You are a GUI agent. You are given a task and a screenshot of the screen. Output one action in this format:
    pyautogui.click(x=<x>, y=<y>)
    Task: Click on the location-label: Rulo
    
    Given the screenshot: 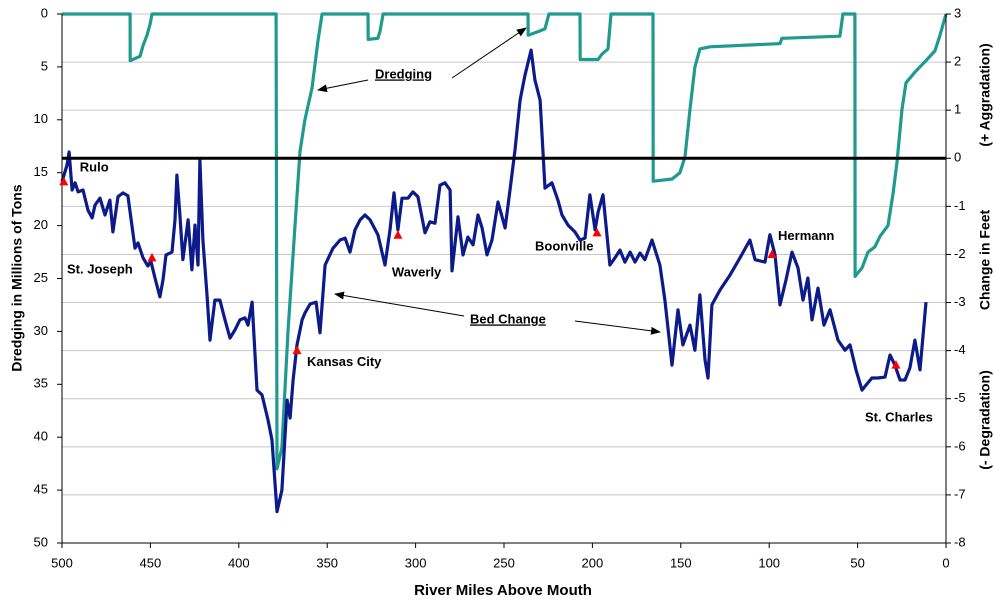 What is the action you would take?
    pyautogui.click(x=94, y=166)
    